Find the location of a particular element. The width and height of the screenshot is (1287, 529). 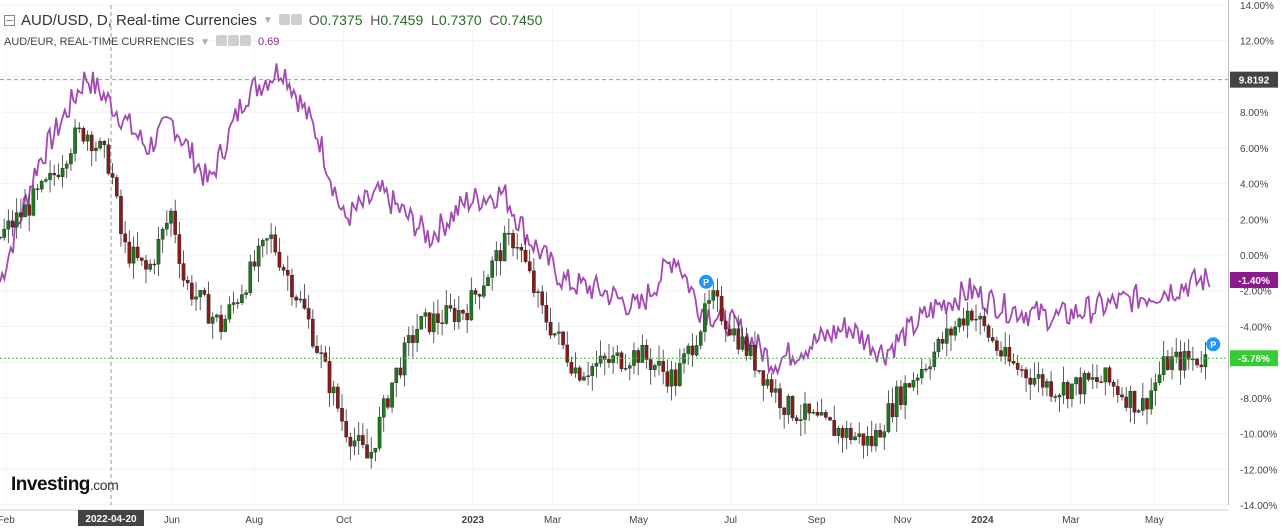

eye-icon is located at coordinates (296, 19).